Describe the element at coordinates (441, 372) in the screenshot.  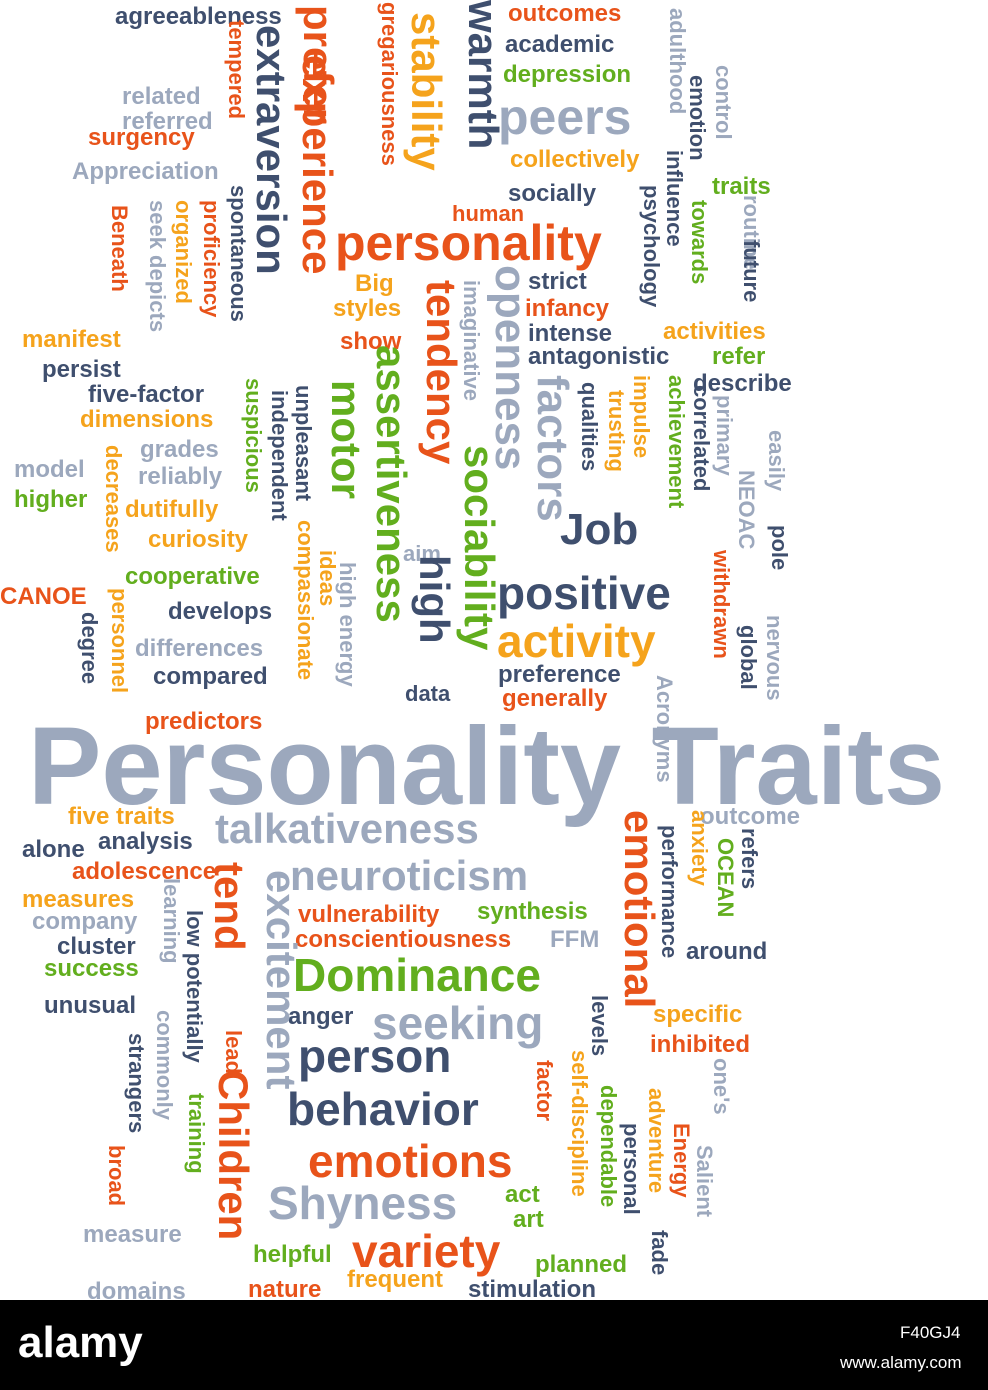
I see `cloud-word: tendency` at that location.